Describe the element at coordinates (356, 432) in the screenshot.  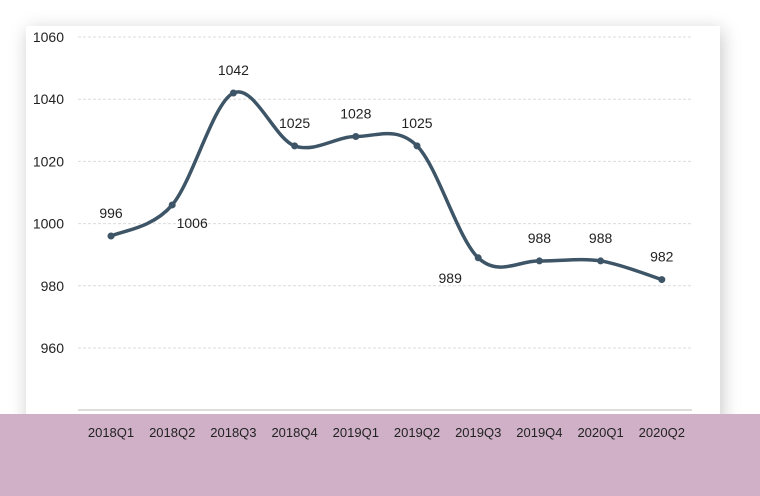
I see `x-tick-label: 2019Q1` at that location.